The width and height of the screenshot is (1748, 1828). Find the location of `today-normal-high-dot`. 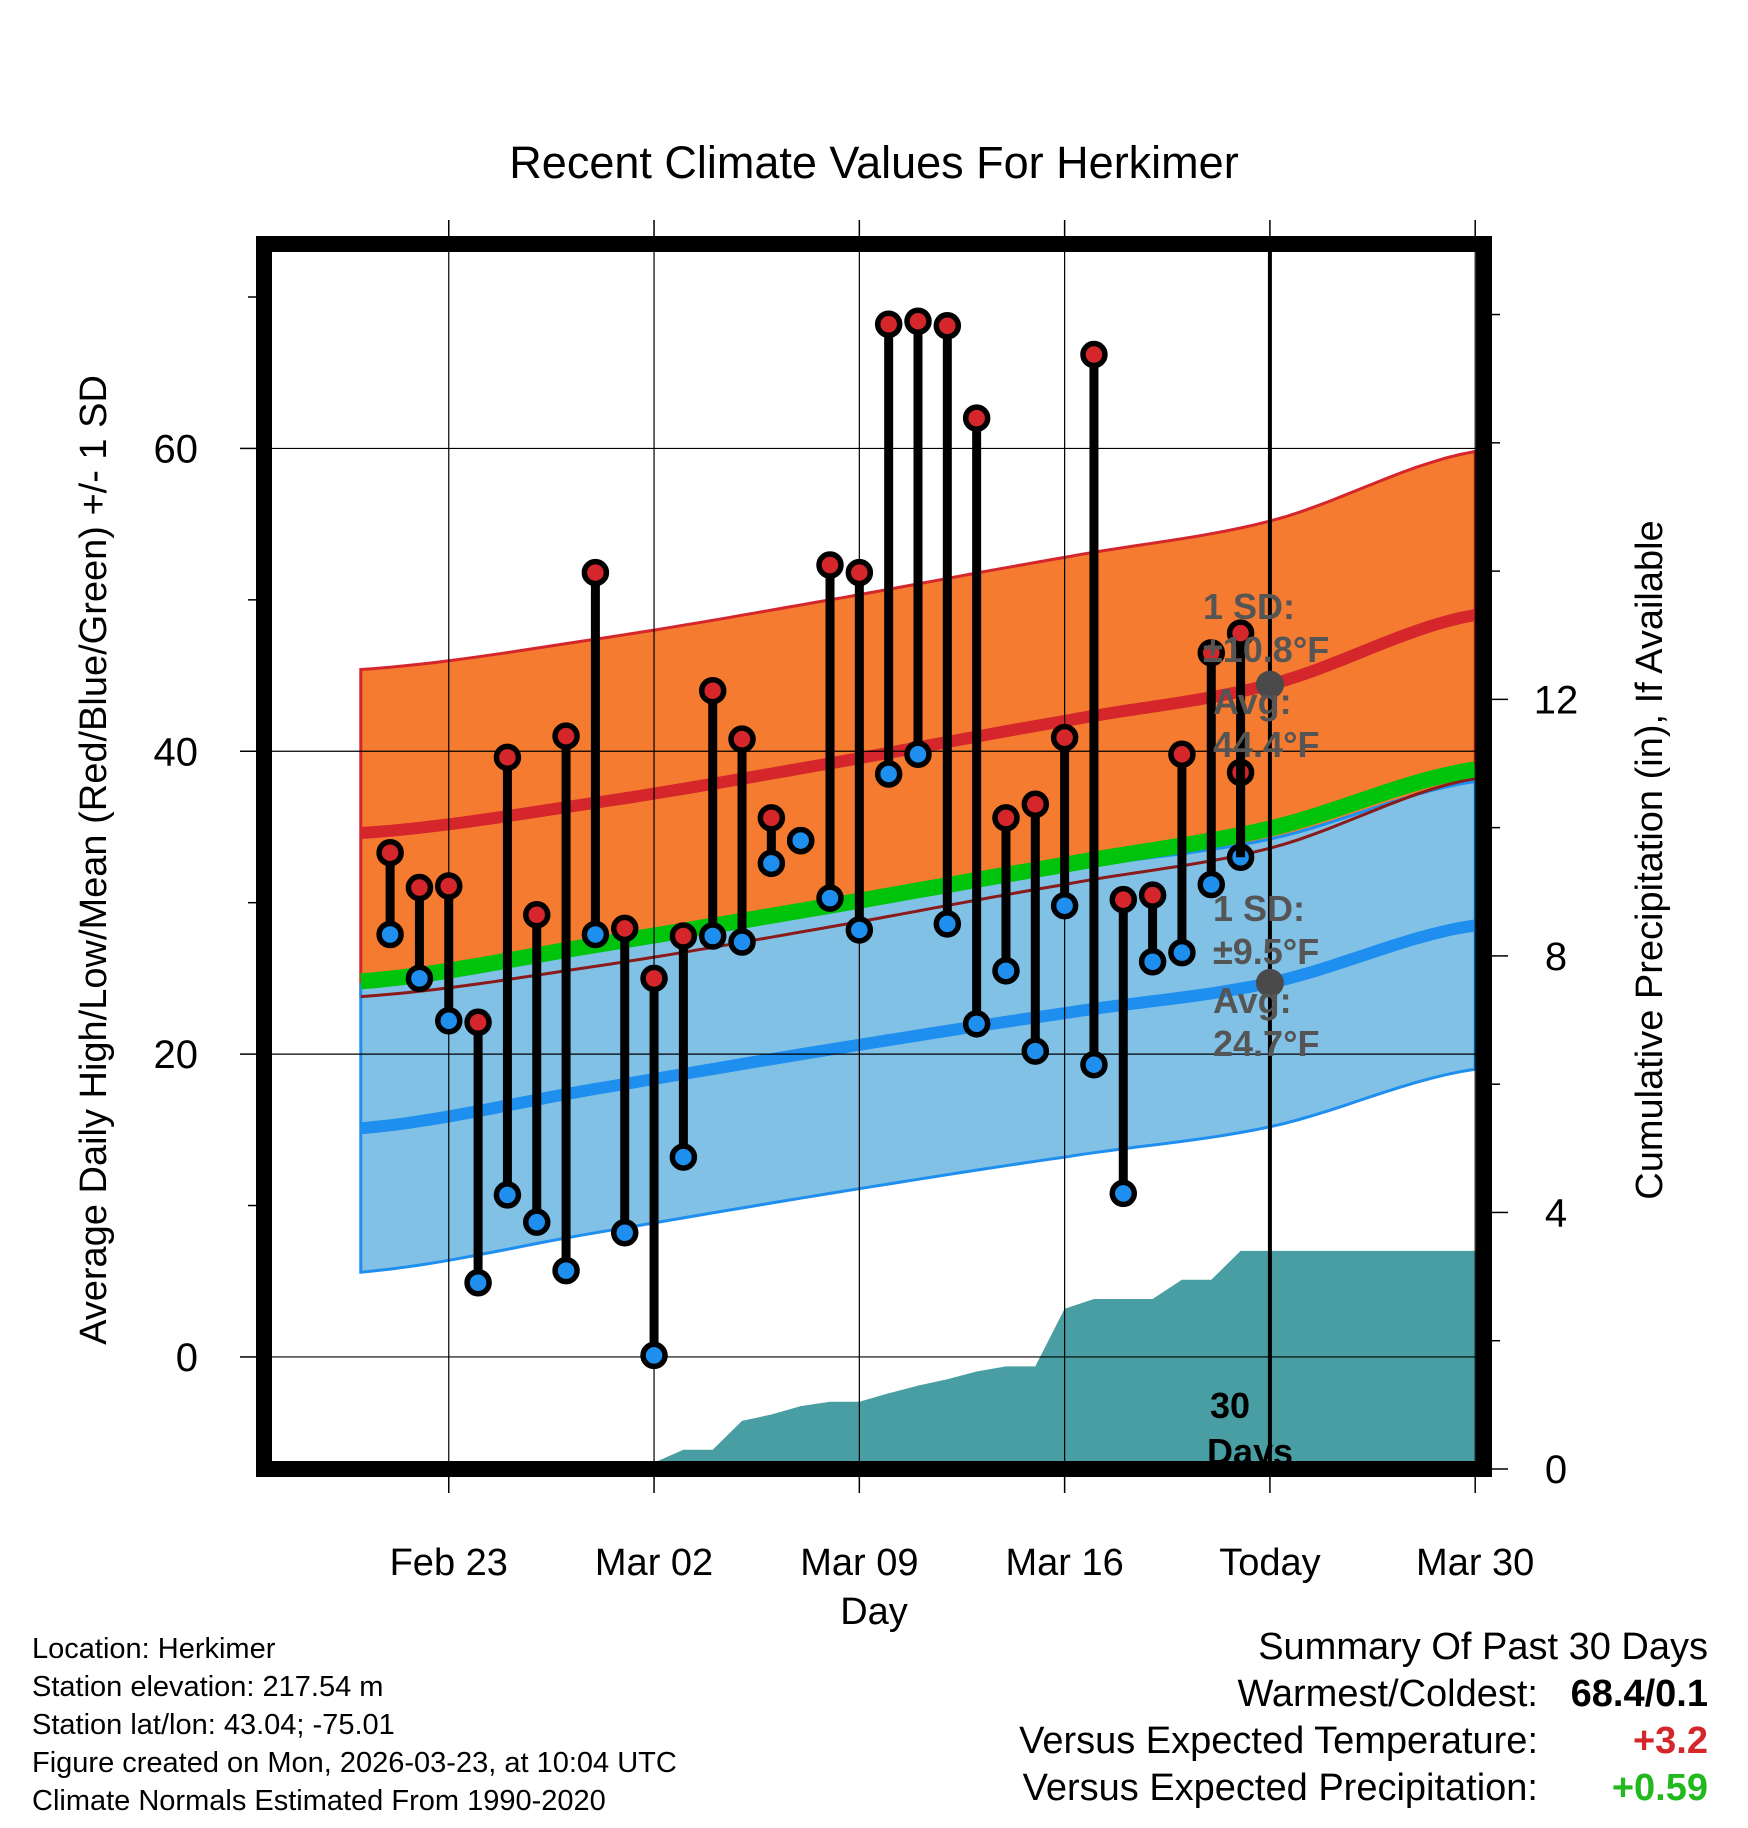

today-normal-high-dot is located at coordinates (1269, 684).